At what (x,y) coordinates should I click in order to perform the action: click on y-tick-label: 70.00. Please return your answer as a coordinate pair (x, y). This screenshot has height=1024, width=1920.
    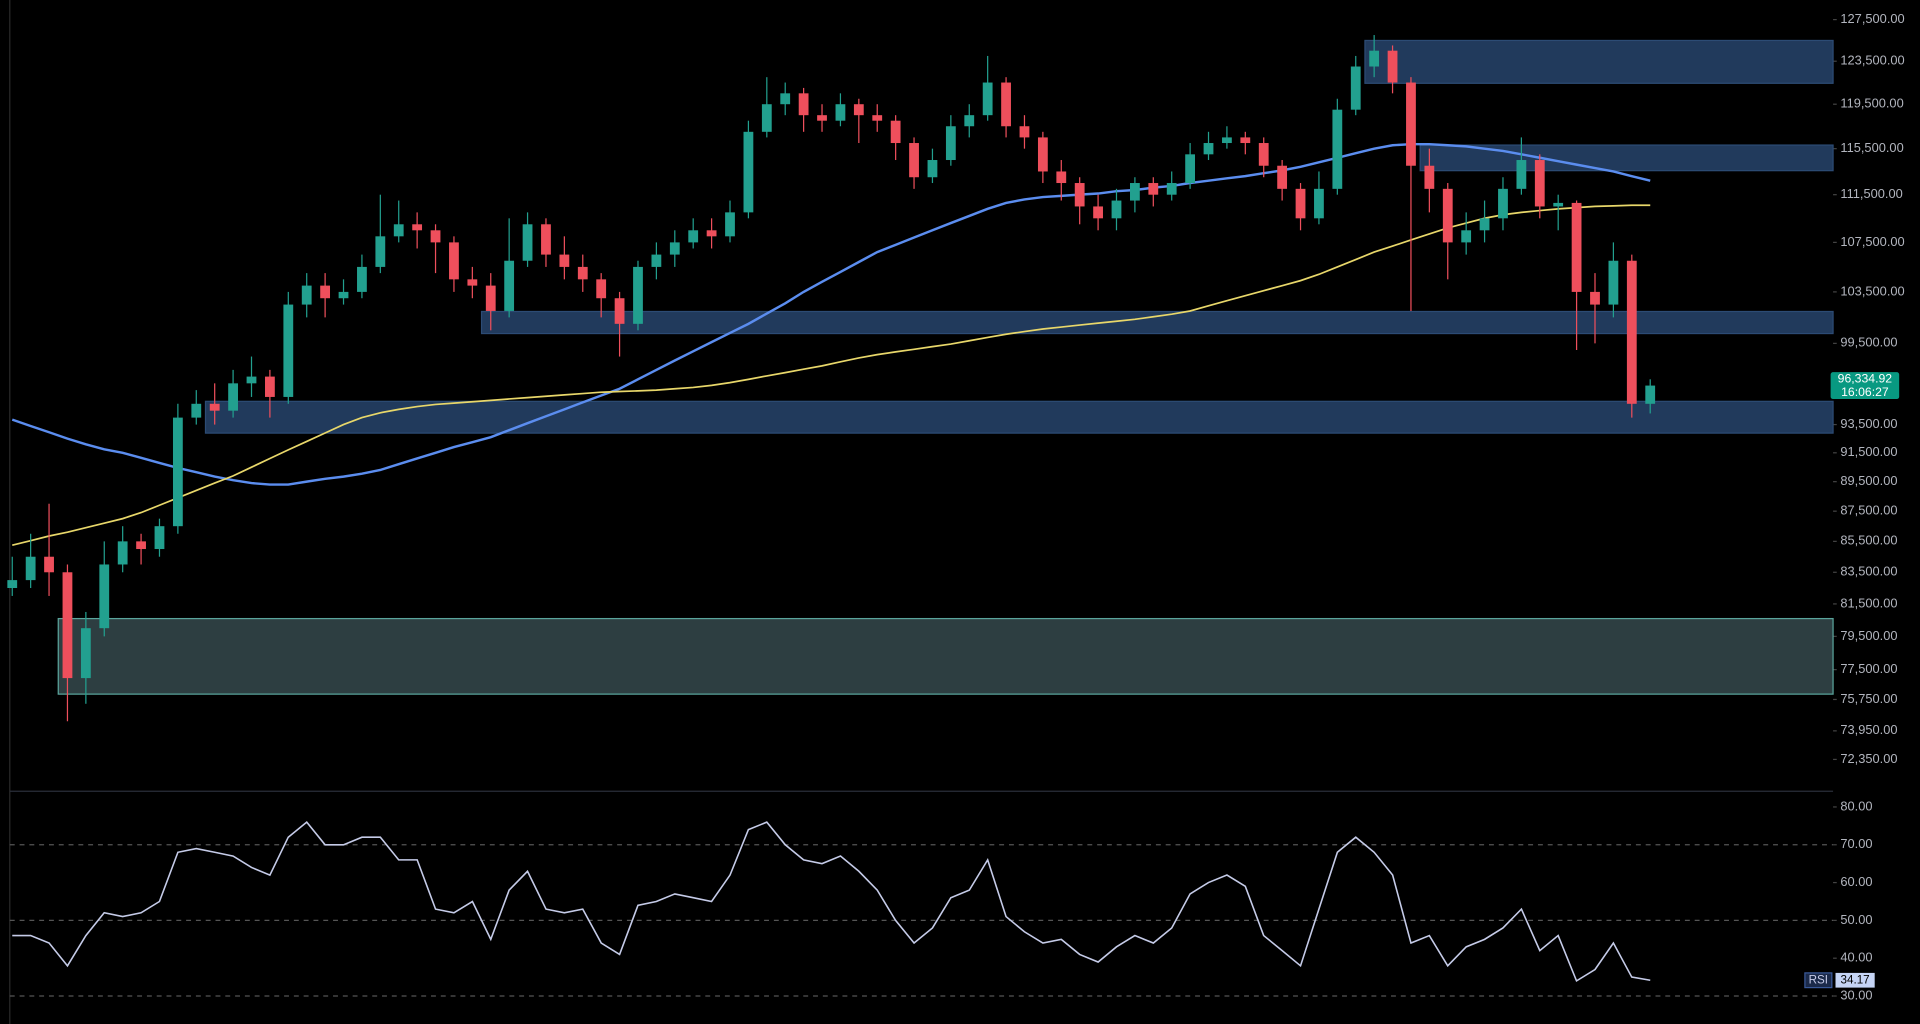
    Looking at the image, I should click on (1856, 843).